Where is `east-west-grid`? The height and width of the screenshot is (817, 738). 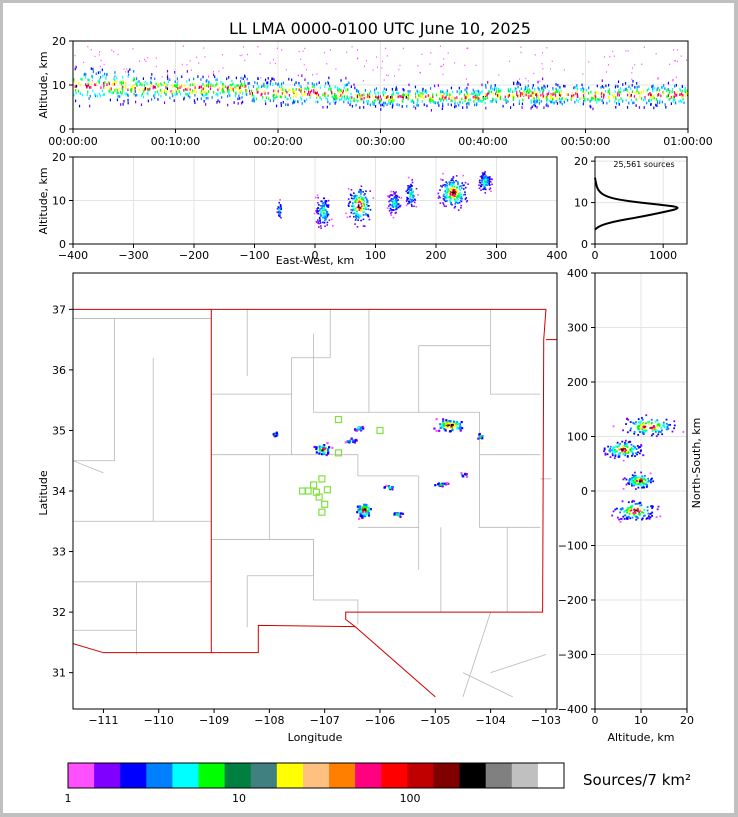
east-west-grid is located at coordinates (315, 200).